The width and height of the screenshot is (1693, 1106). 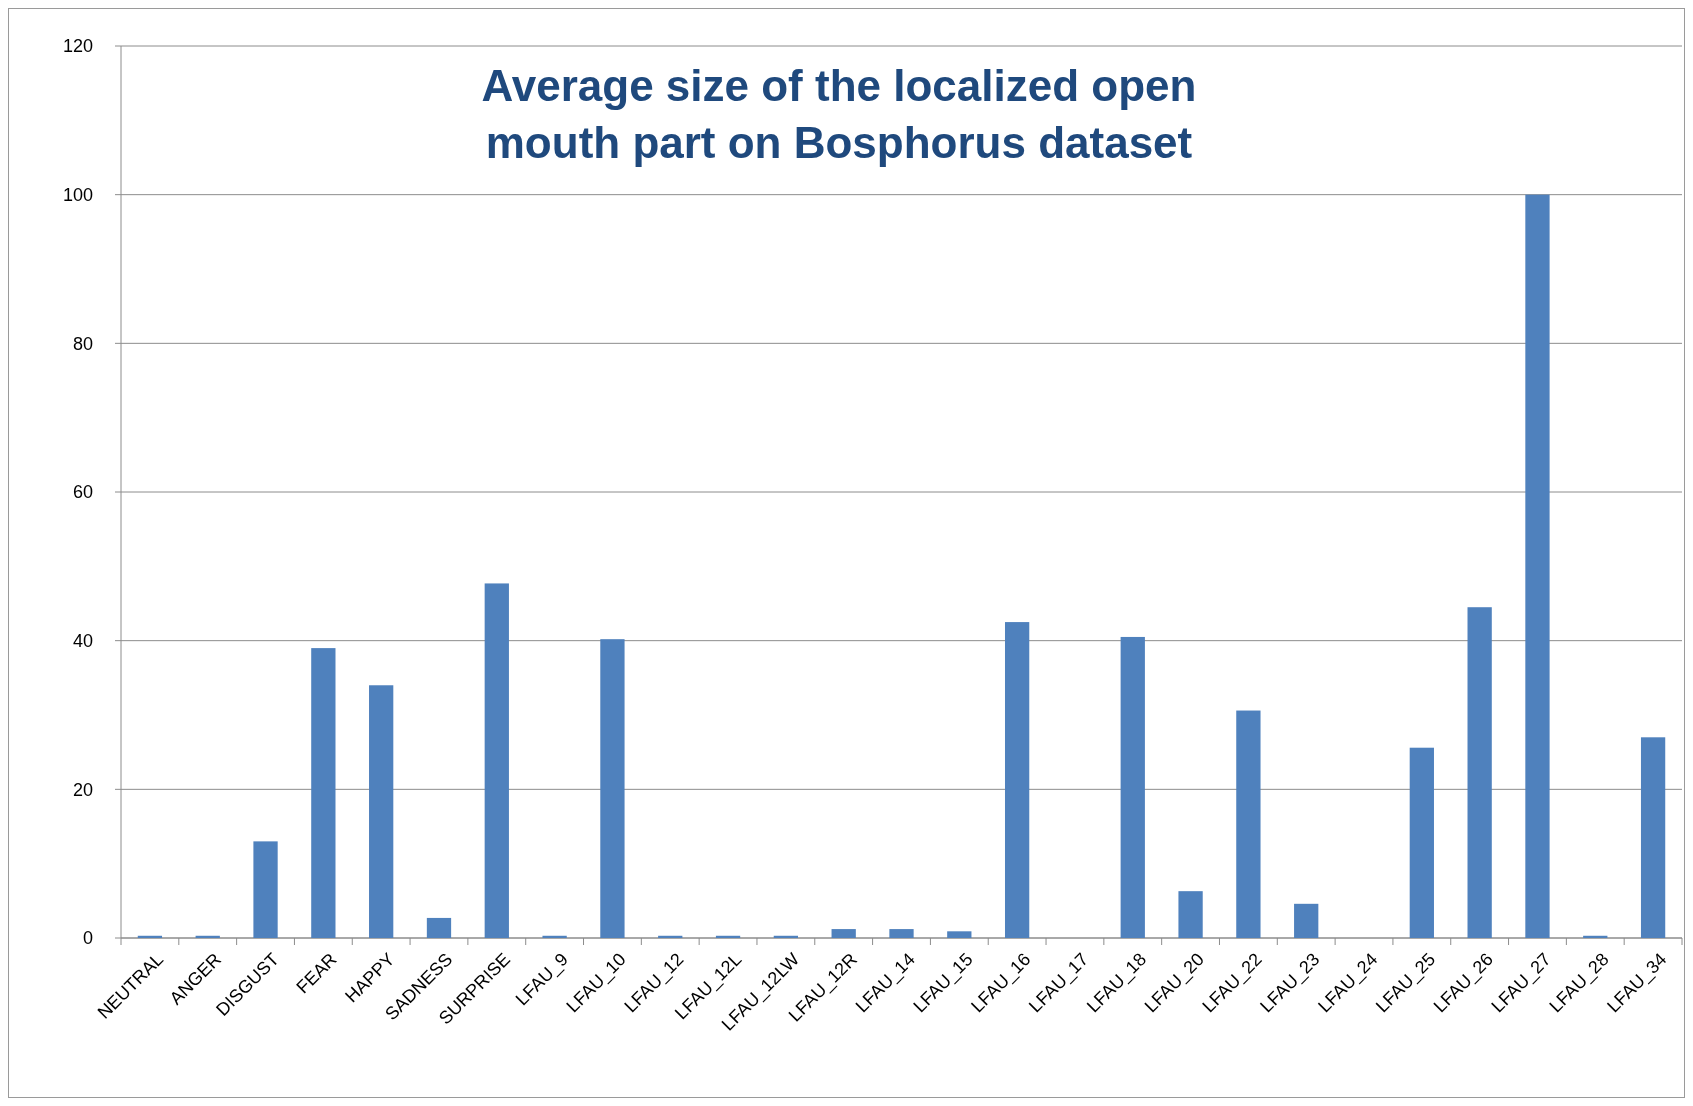 I want to click on y-tick-label: 60, so click(x=82, y=492).